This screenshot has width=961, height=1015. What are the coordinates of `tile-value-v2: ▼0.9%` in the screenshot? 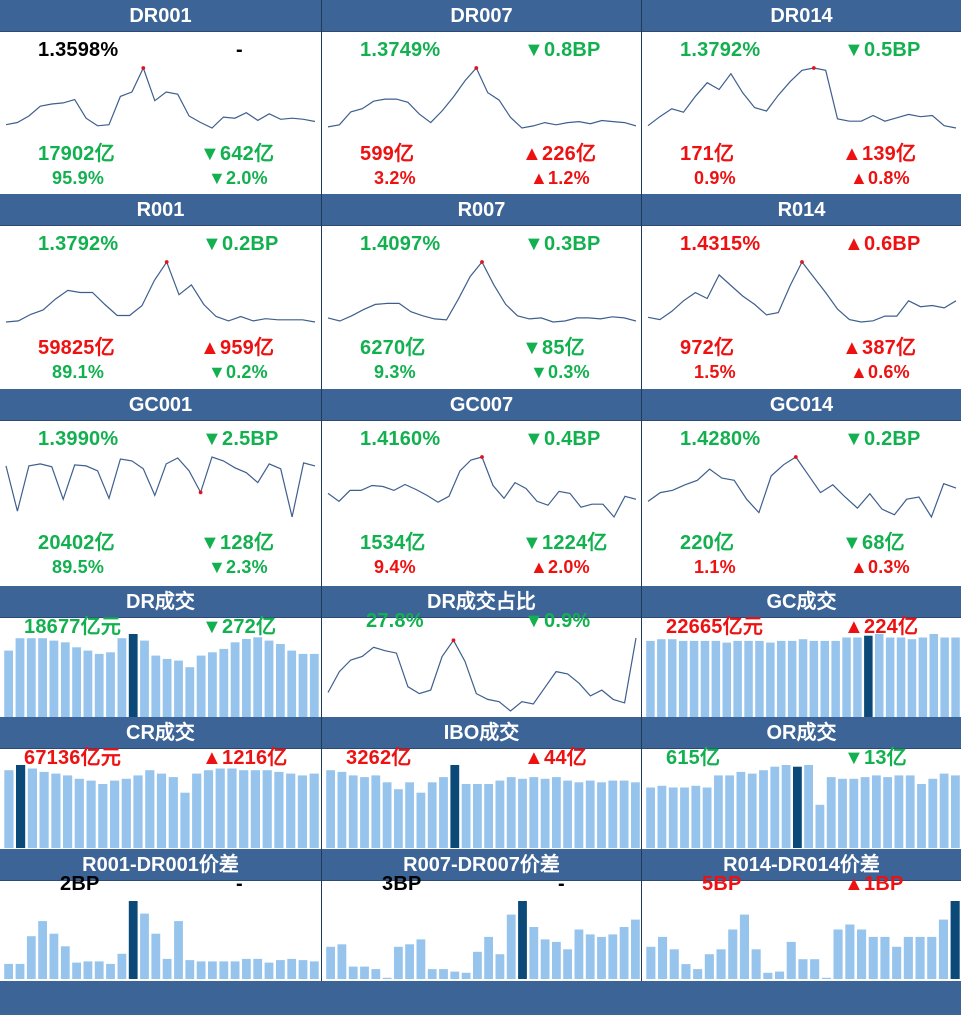 It's located at (557, 621).